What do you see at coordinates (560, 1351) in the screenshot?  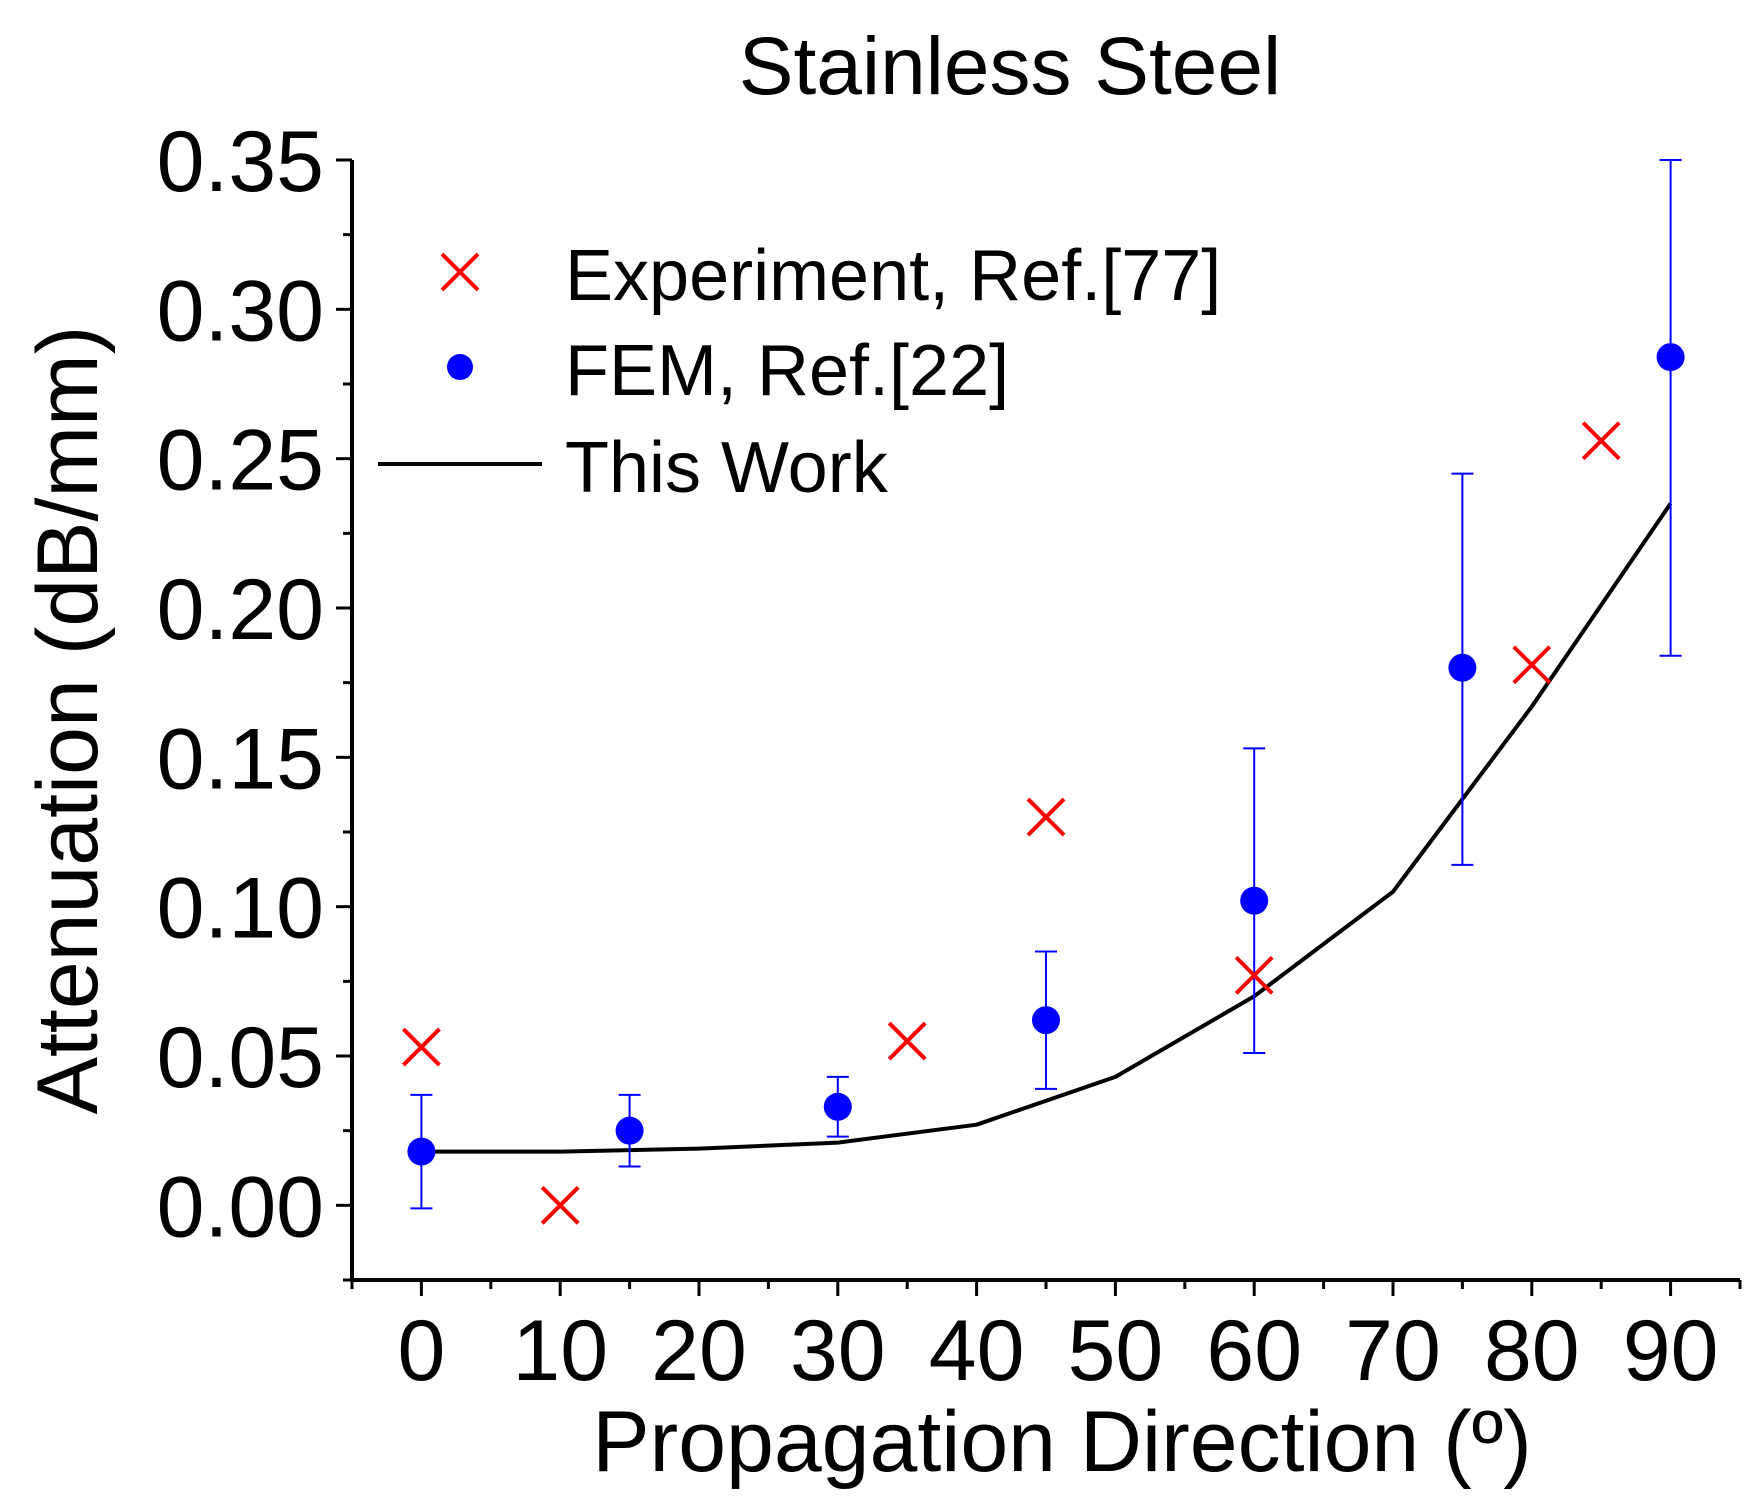 I see `x-tick-label: 10` at bounding box center [560, 1351].